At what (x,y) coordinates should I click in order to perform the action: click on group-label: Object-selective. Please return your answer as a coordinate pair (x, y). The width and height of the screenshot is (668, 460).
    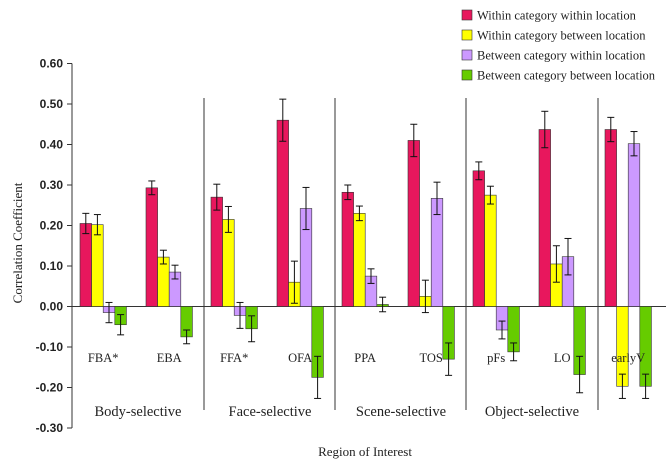
    Looking at the image, I should click on (532, 412).